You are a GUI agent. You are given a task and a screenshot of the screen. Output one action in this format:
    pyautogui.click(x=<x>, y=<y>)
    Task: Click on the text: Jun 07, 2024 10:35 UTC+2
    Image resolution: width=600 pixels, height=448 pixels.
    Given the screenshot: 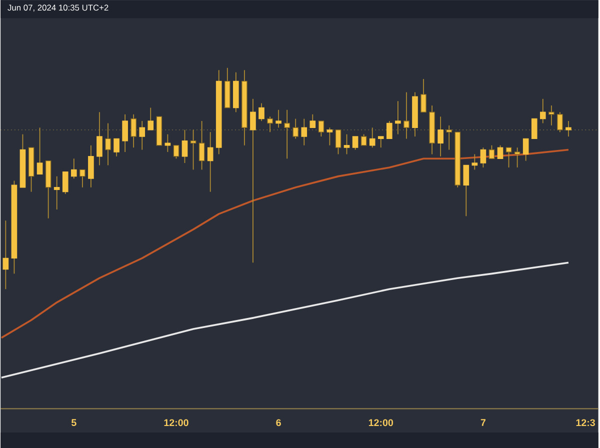 What is the action you would take?
    pyautogui.click(x=58, y=8)
    